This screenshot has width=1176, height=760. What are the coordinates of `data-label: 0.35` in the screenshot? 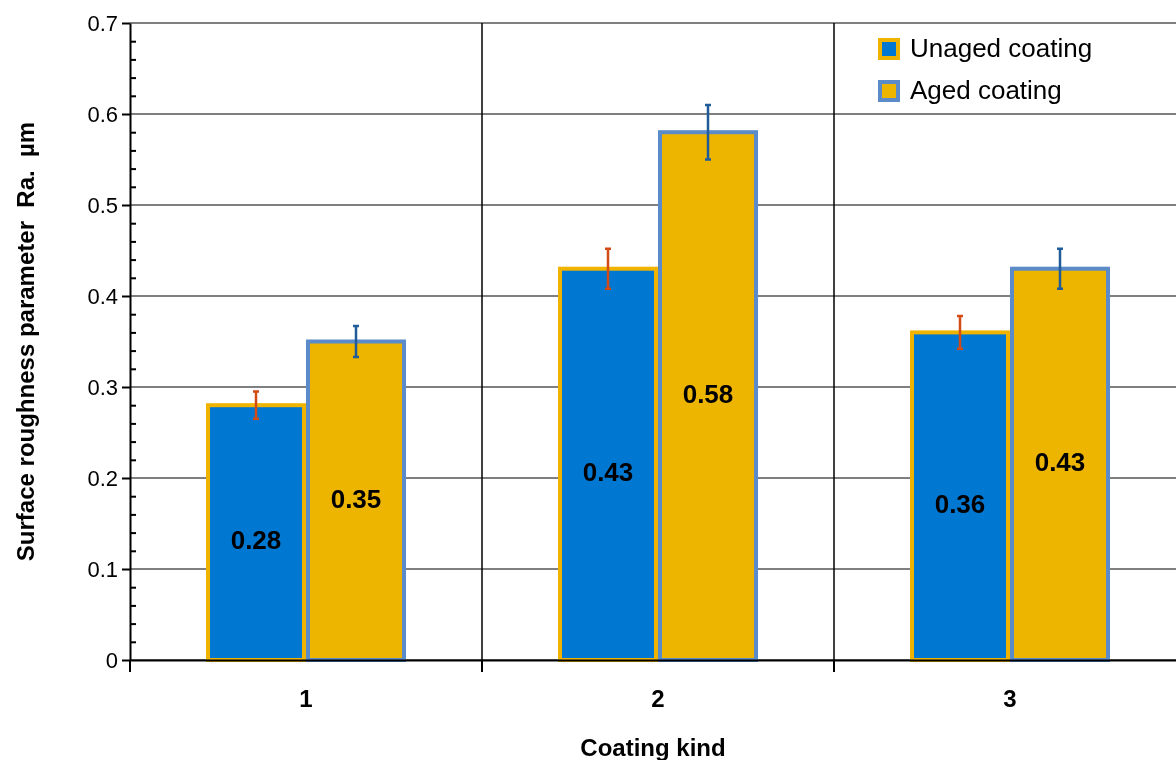 It's located at (356, 498).